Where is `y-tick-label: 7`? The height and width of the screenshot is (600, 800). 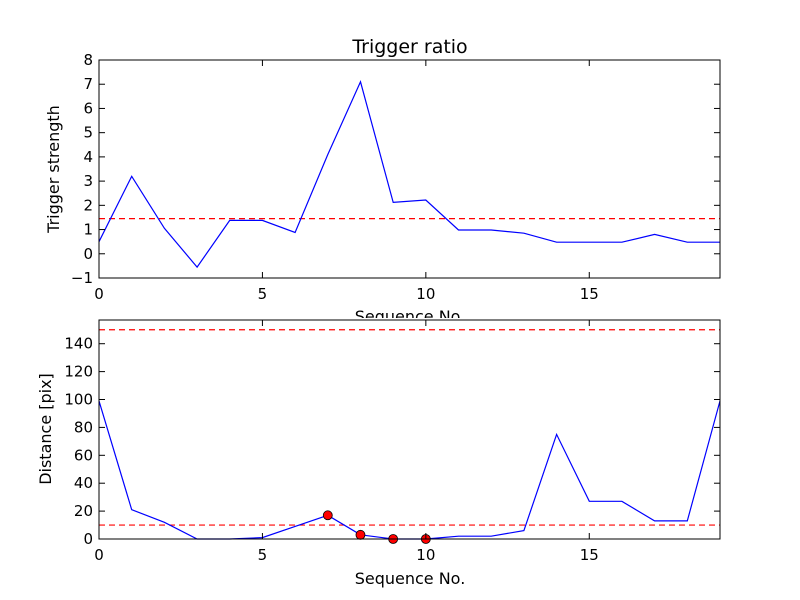 y-tick-label: 7 is located at coordinates (88, 84).